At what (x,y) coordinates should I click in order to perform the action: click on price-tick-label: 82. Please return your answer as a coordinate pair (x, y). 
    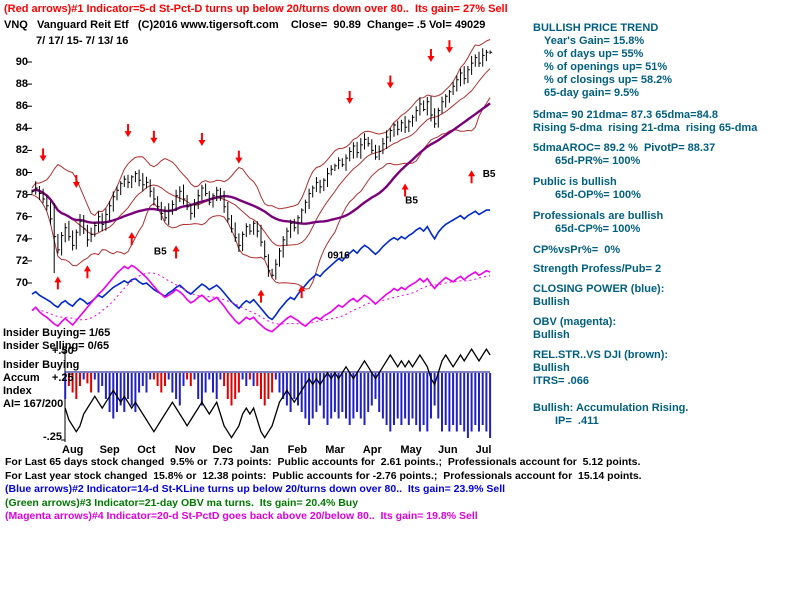
    Looking at the image, I should click on (21, 150).